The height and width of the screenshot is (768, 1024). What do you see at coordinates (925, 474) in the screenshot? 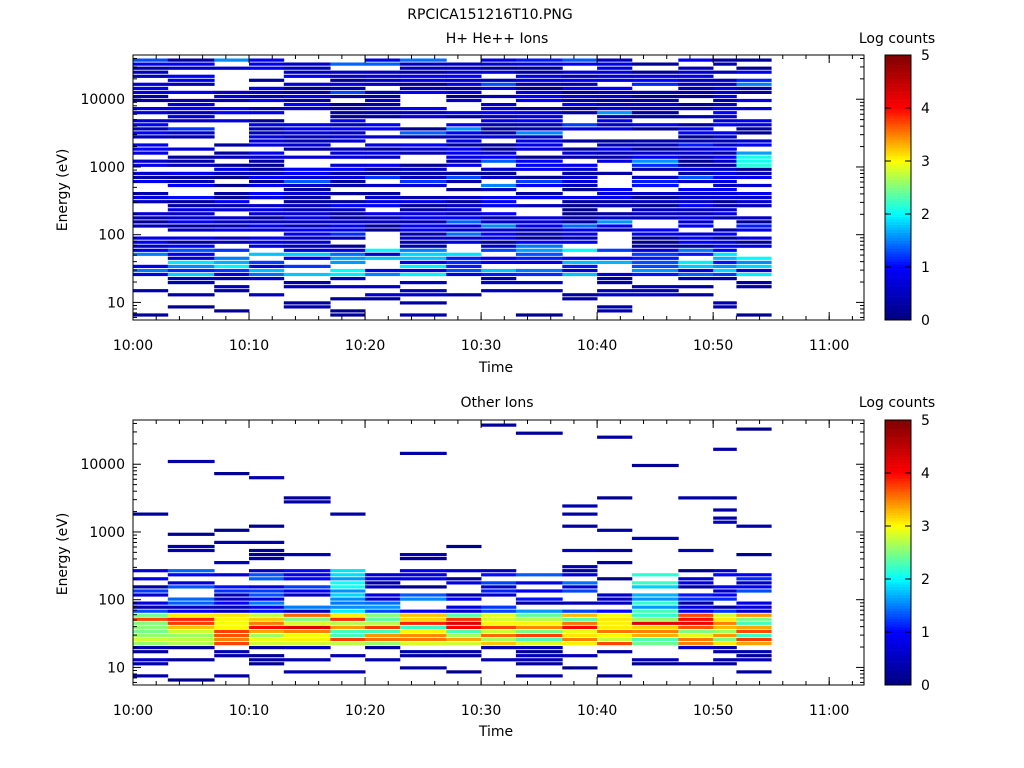
I see `colorbar-tick-label: 4` at bounding box center [925, 474].